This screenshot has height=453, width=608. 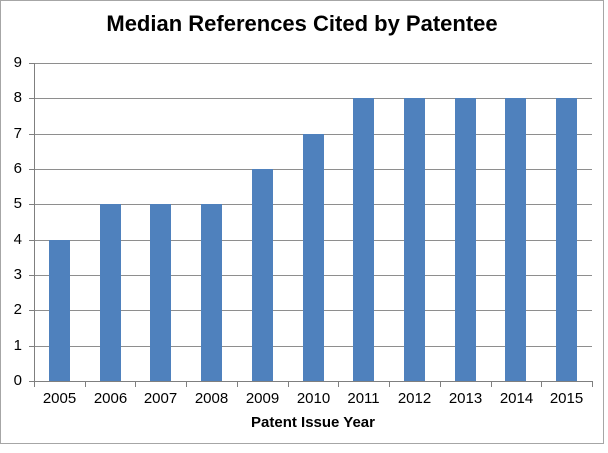 I want to click on y-axis-line, so click(x=34, y=222).